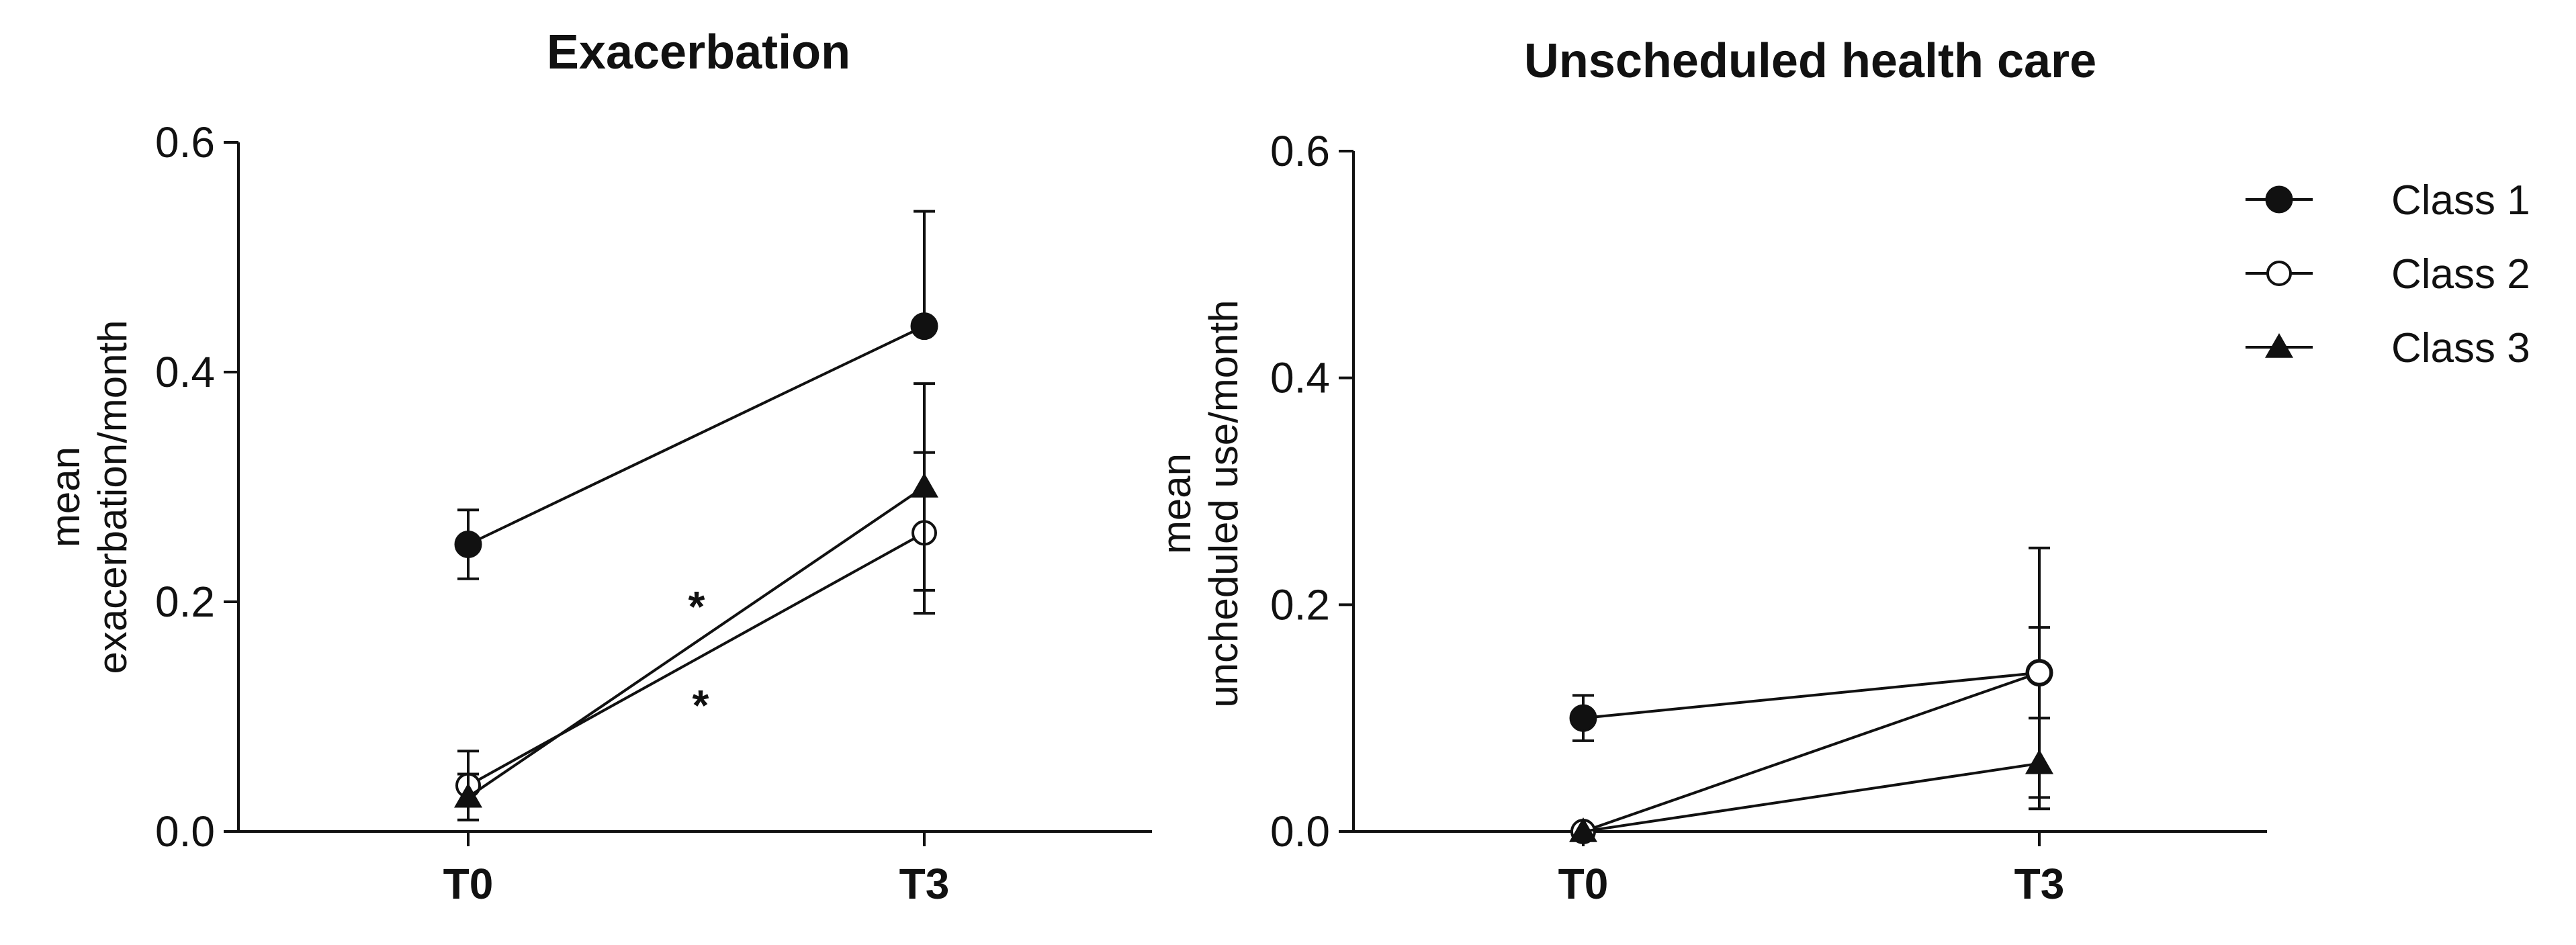  I want to click on legend-item: Class 2, so click(2388, 274).